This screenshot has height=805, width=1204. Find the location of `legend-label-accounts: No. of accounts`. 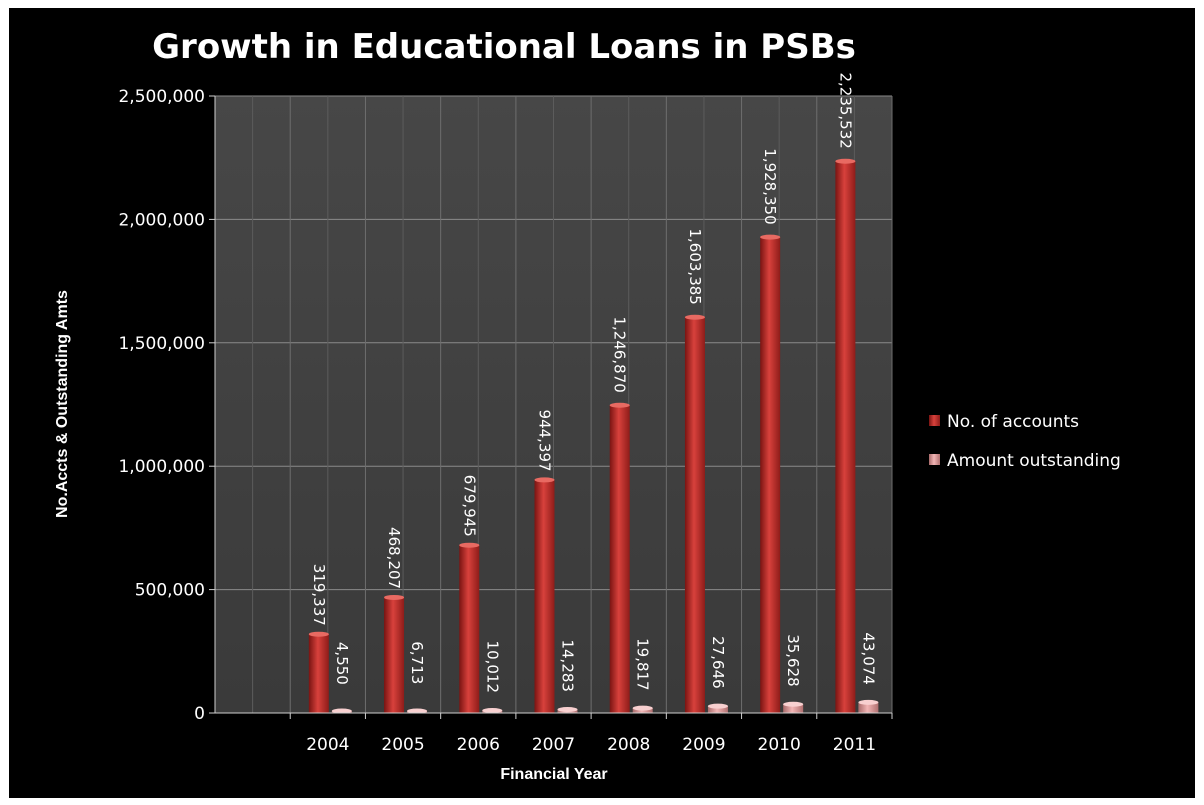

legend-label-accounts: No. of accounts is located at coordinates (1013, 422).